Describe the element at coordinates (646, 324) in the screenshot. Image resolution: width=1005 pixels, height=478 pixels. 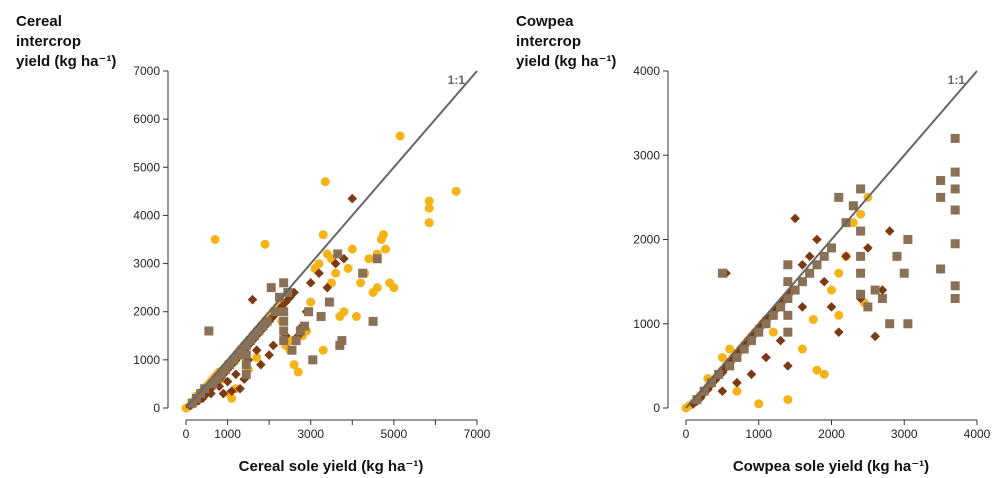
I see `cowpea-y-tick-label: 1000` at that location.